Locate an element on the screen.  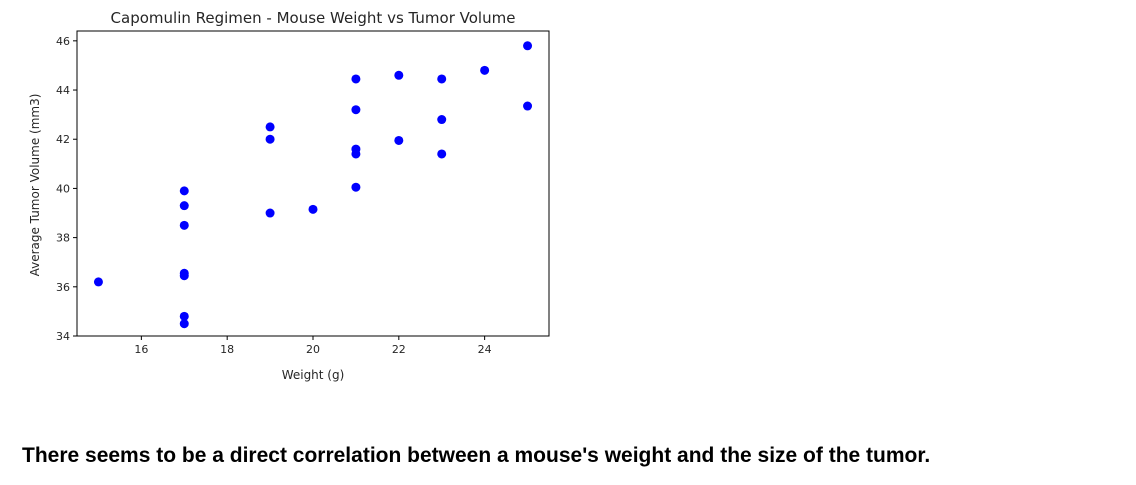
y-tick-label: 44 is located at coordinates (63, 90).